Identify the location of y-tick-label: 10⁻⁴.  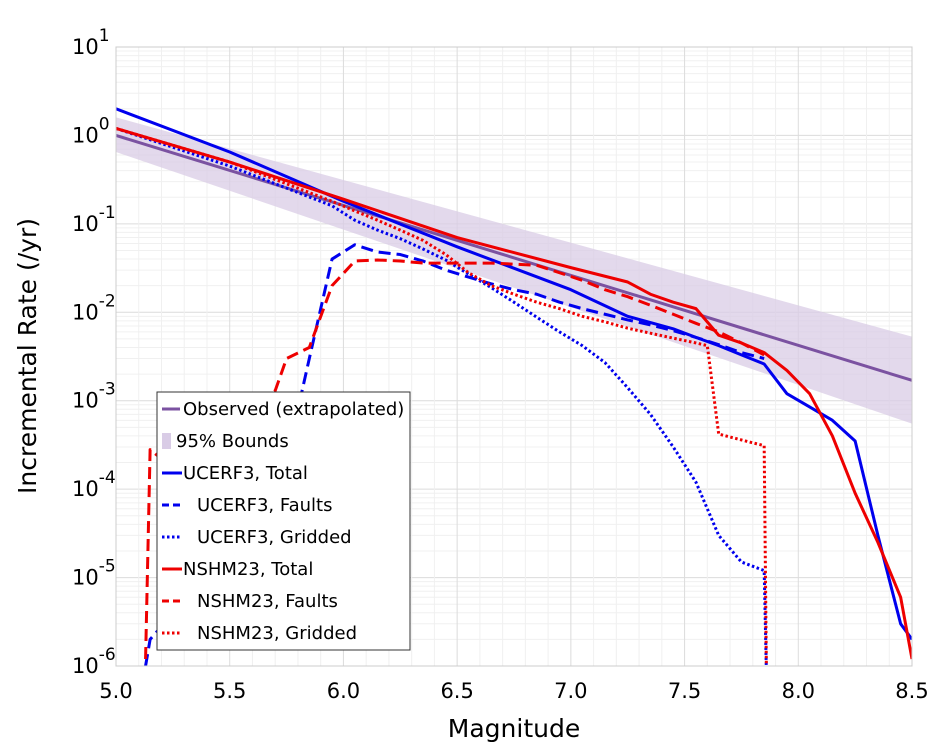
(94, 484).